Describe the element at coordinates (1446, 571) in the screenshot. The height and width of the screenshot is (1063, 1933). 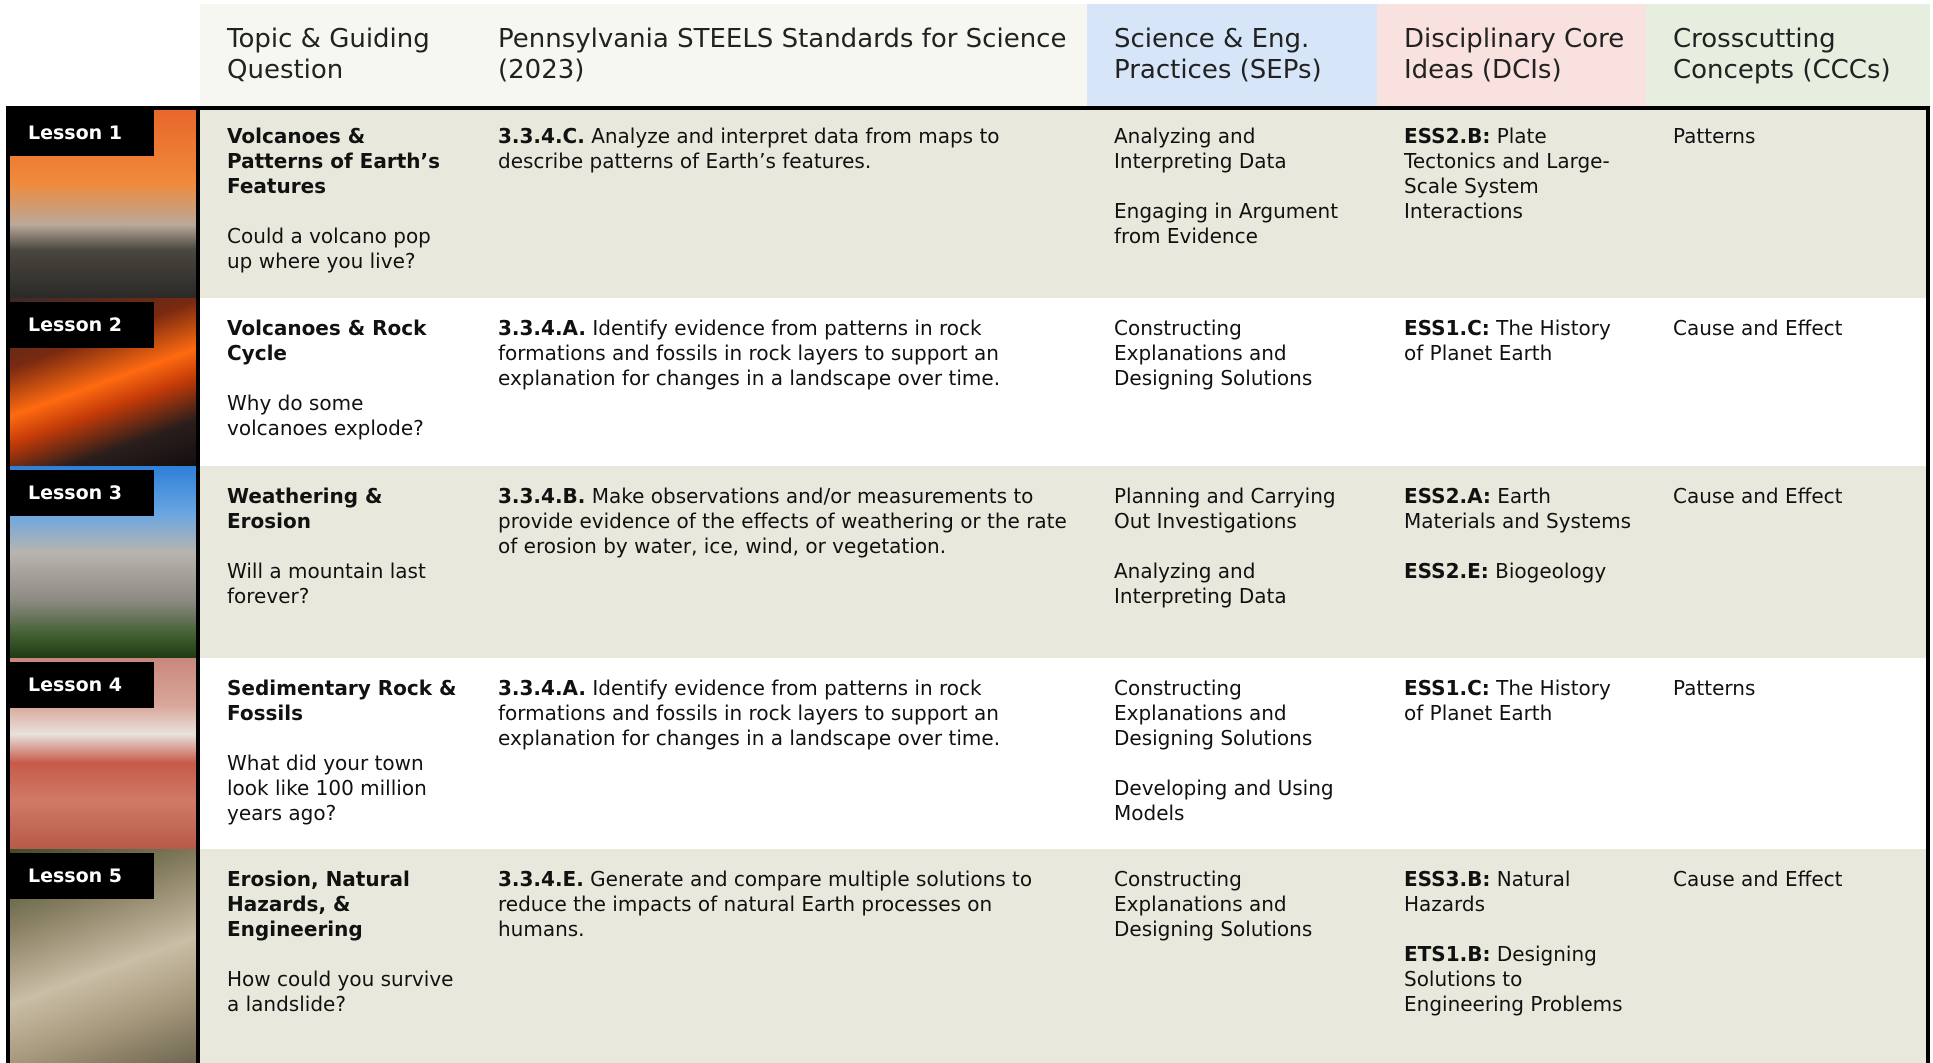
I see `dci-code: ESS2.E:` at that location.